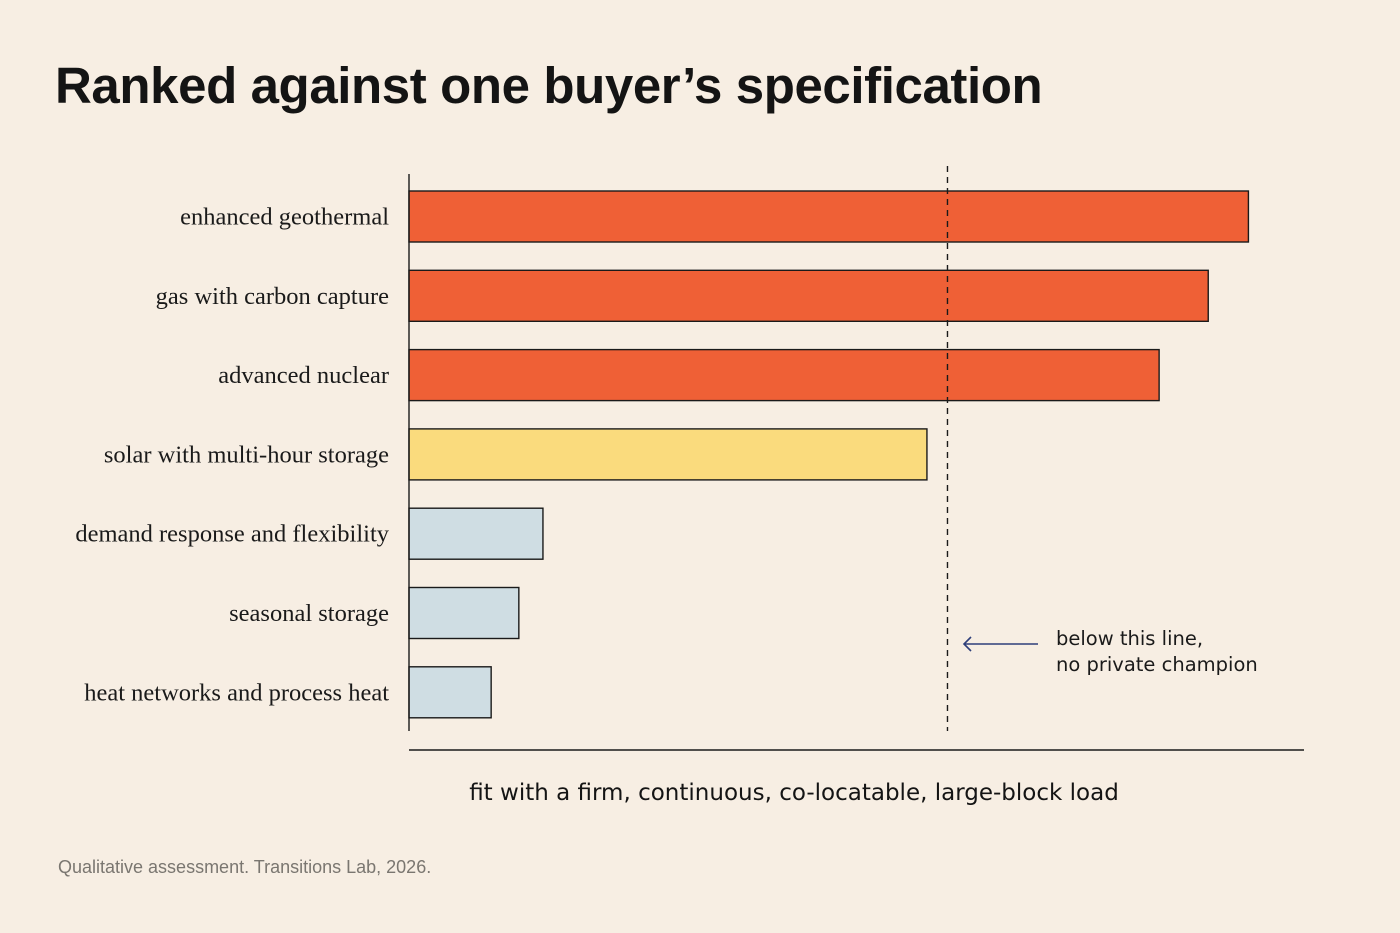  Describe the element at coordinates (236, 692) in the screenshot. I see `category-label: heat networks and process heat` at that location.